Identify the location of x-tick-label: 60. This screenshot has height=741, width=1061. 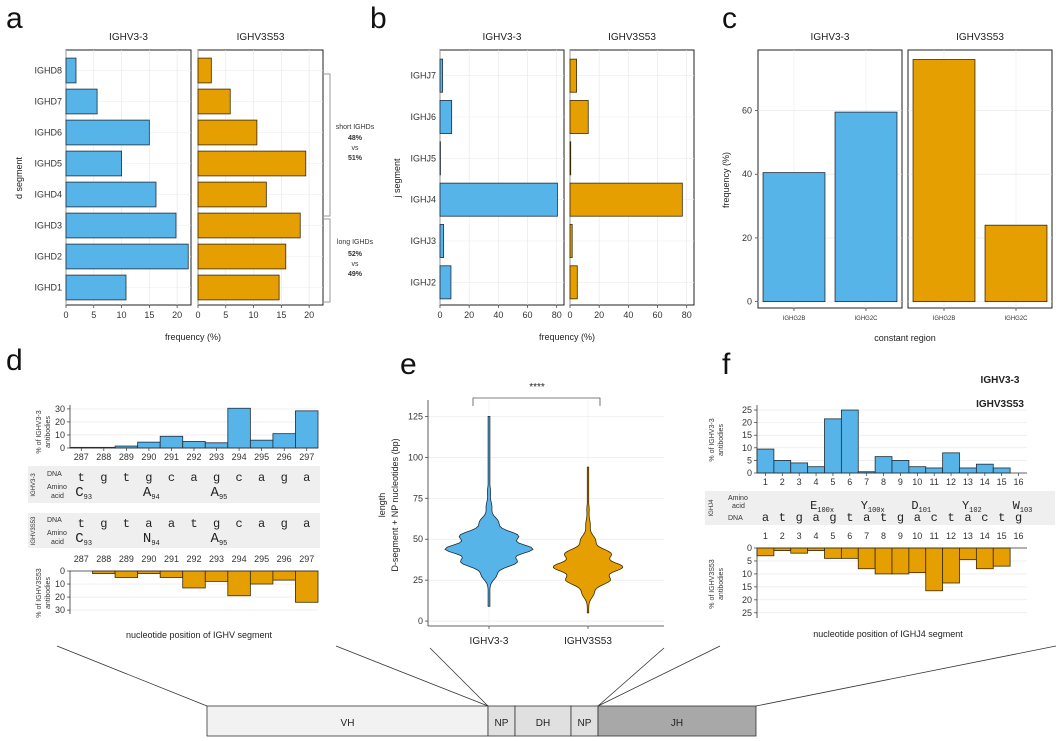
(528, 315).